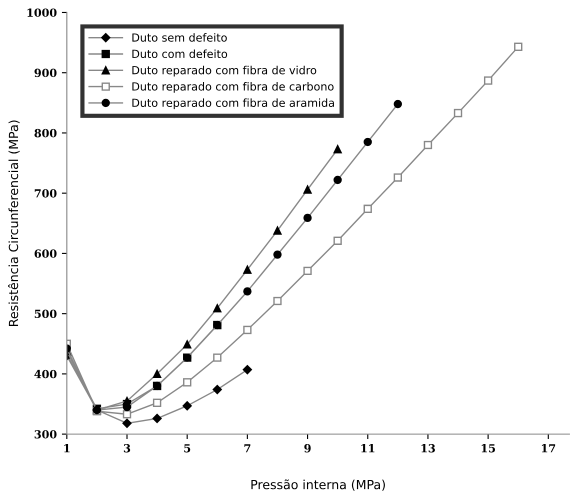 This screenshot has width=581, height=499. What do you see at coordinates (318, 485) in the screenshot?
I see `x-axis-title: Pressão interna (MPa)` at bounding box center [318, 485].